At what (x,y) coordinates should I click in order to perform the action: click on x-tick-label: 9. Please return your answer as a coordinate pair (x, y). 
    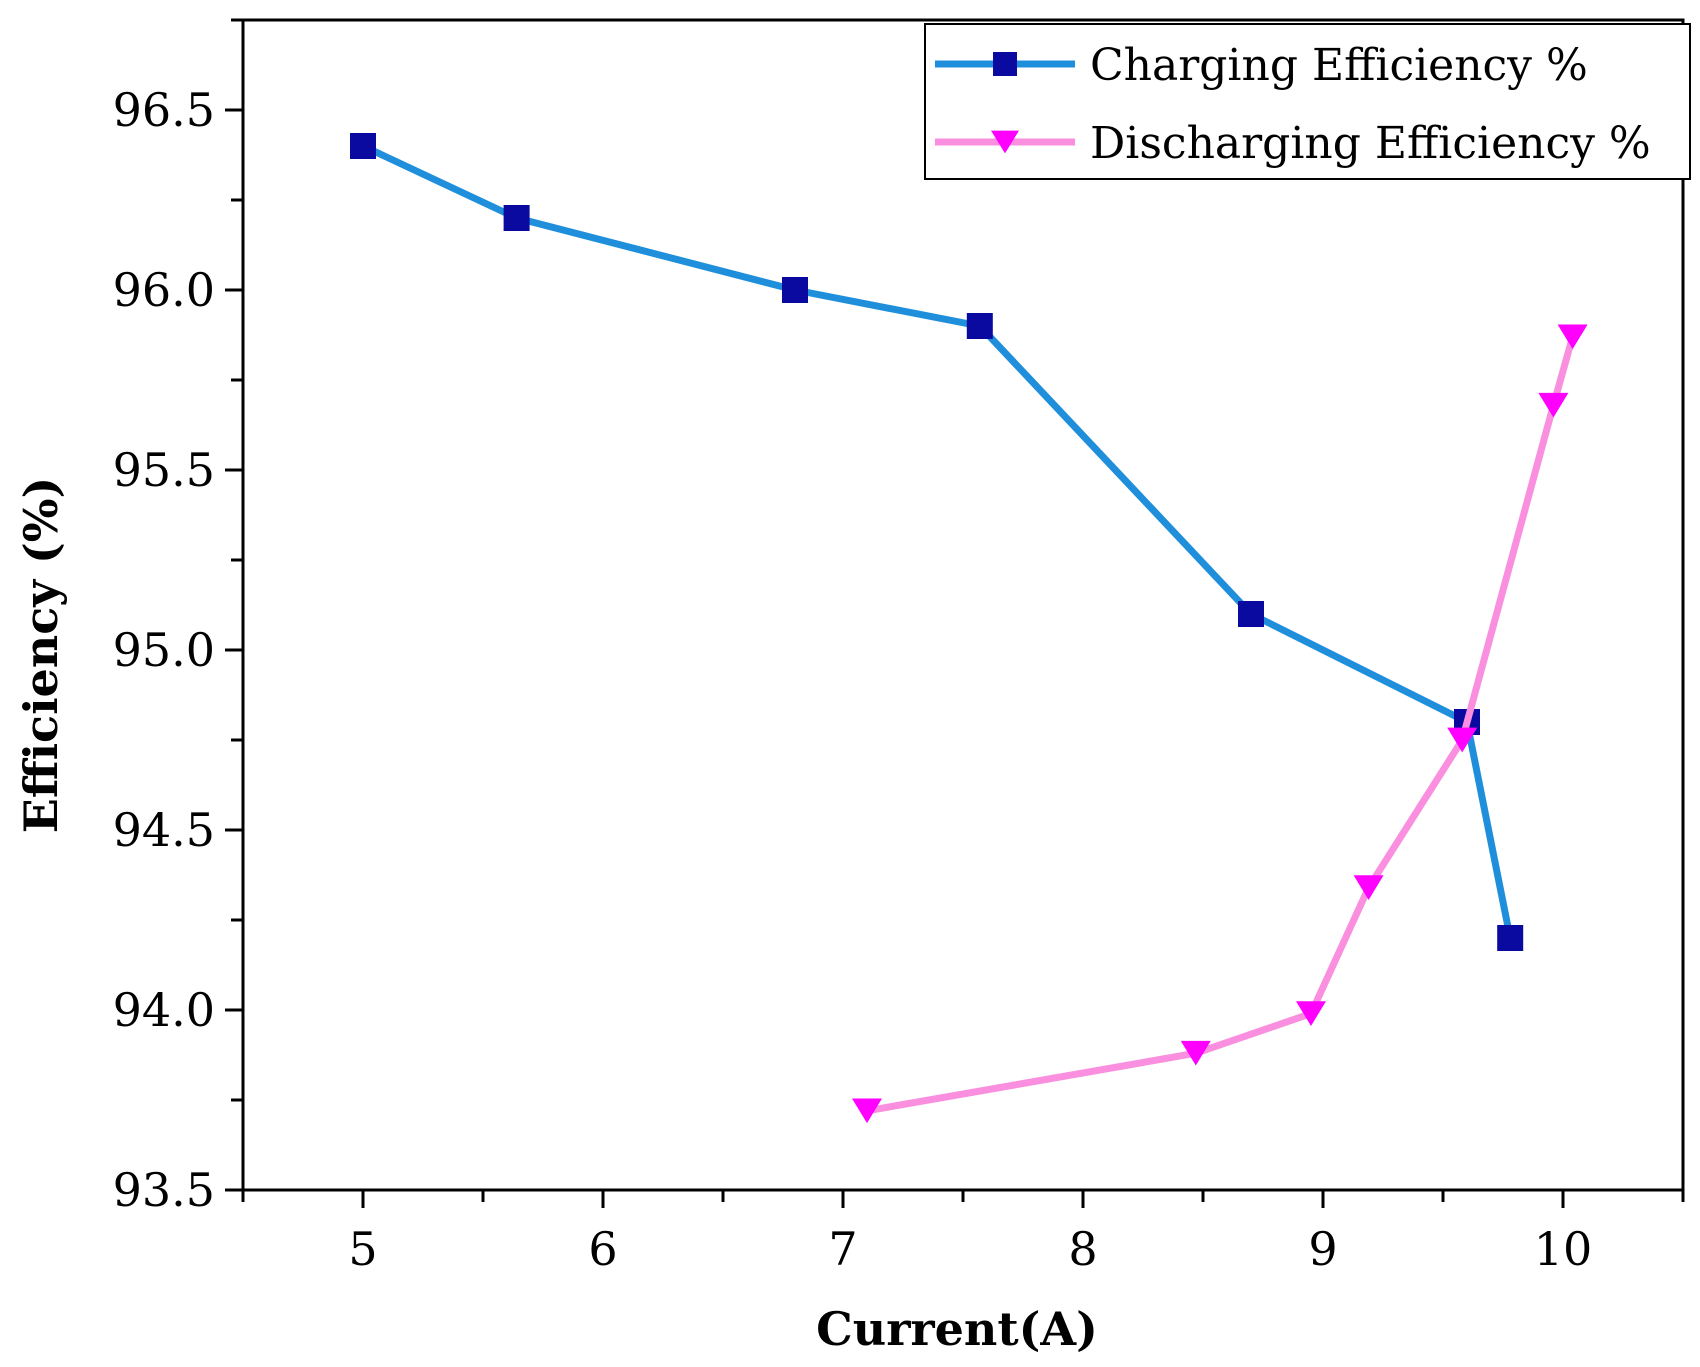
    Looking at the image, I should click on (1322, 1249).